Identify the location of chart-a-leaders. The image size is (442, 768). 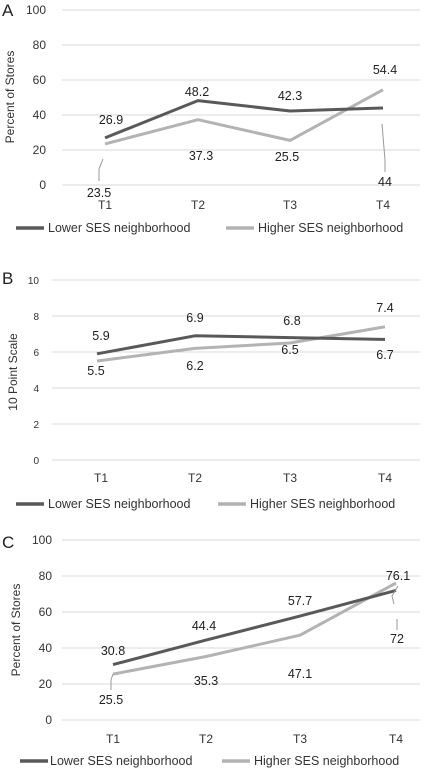
(242, 152).